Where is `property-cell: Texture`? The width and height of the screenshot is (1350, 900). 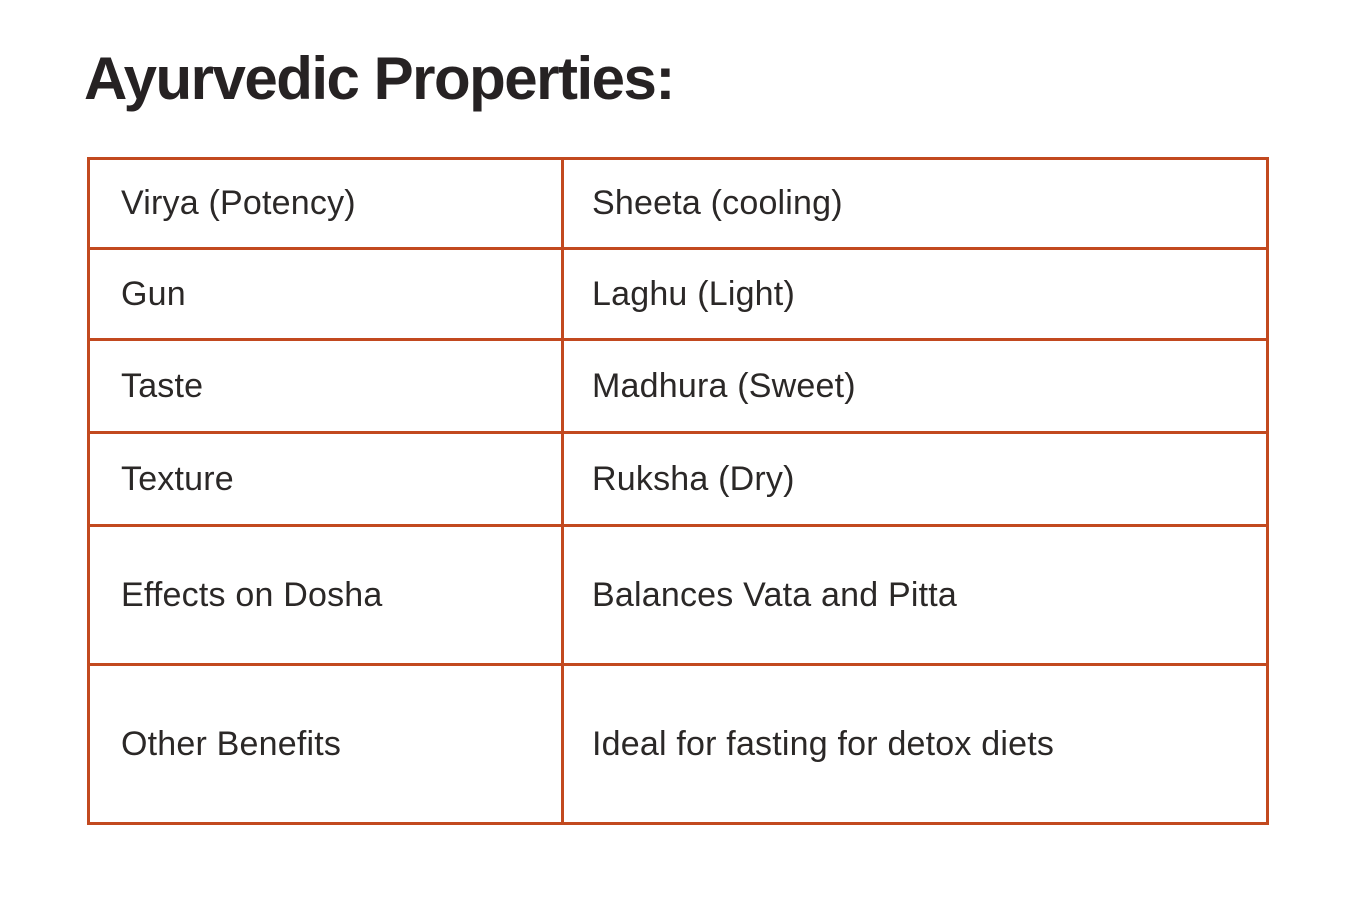
property-cell: Texture is located at coordinates (325, 479).